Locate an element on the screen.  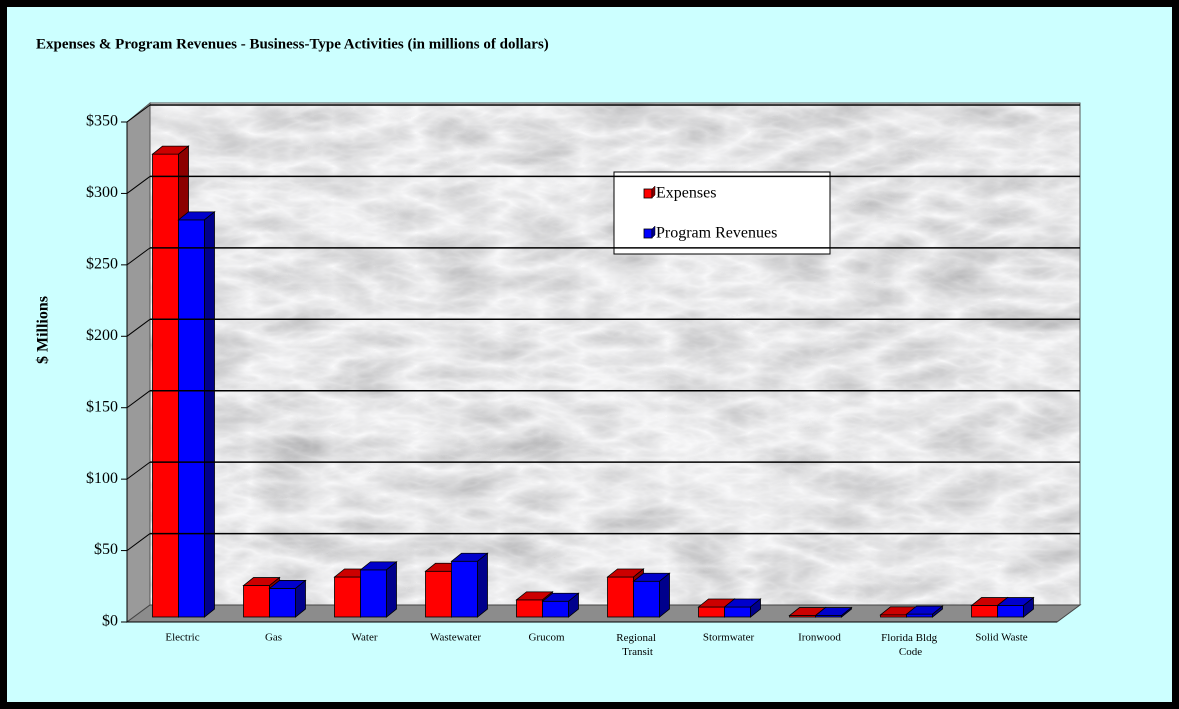
legend-label: Expenses is located at coordinates (686, 193).